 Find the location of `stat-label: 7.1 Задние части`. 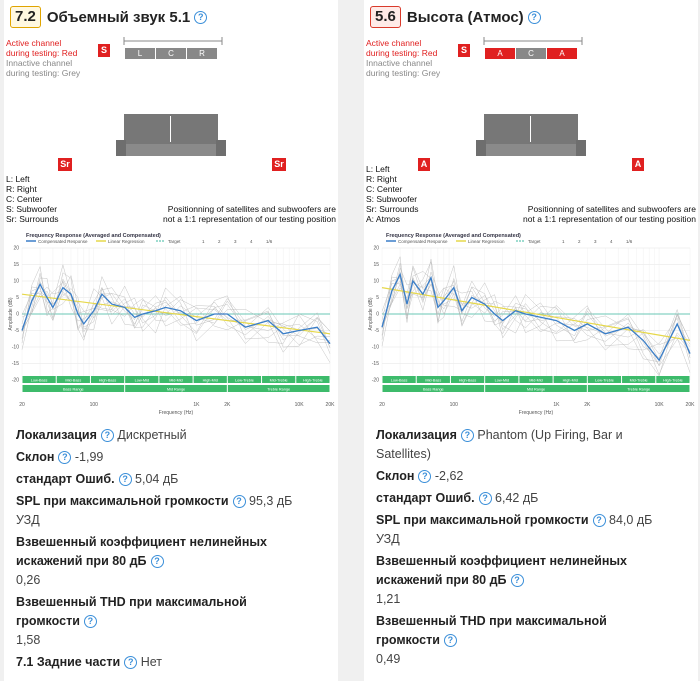

stat-label: 7.1 Задние части is located at coordinates (68, 662).